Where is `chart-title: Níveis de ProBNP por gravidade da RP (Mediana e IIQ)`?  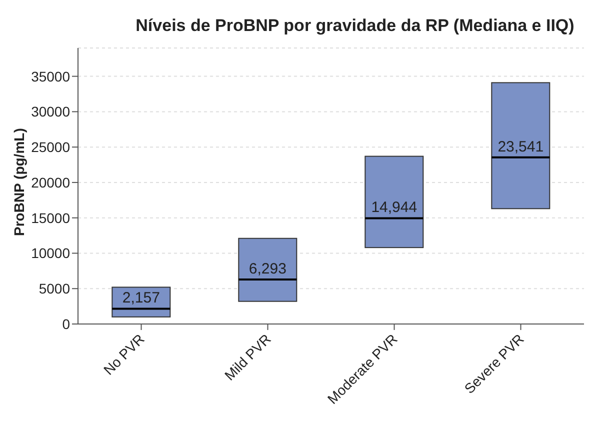
chart-title: Níveis de ProBNP por gravidade da RP (Mediana e IIQ) is located at coordinates (355, 26).